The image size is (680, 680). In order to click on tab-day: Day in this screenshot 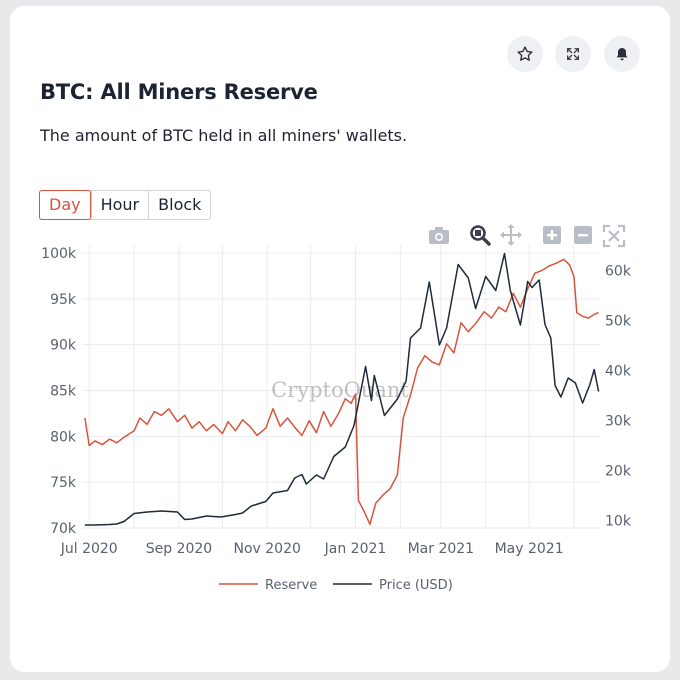, I will do `click(65, 205)`.